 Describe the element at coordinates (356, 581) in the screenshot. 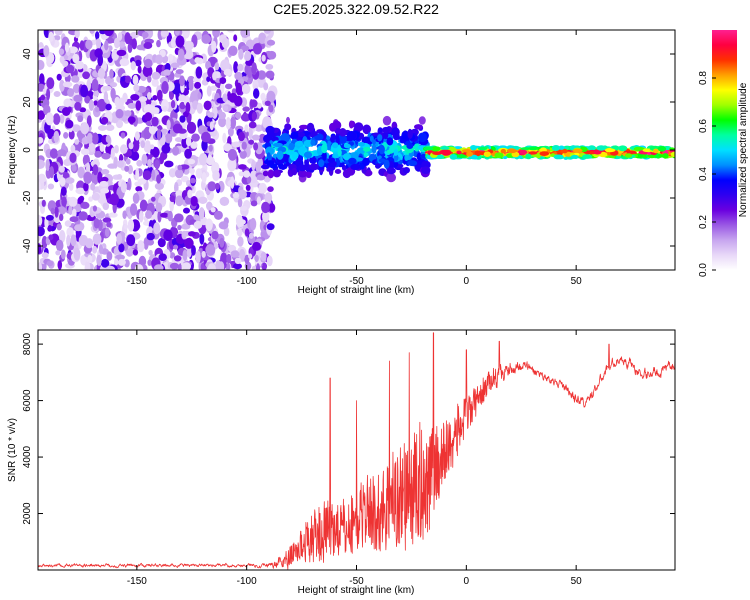

I see `x-tick-label: -50` at that location.